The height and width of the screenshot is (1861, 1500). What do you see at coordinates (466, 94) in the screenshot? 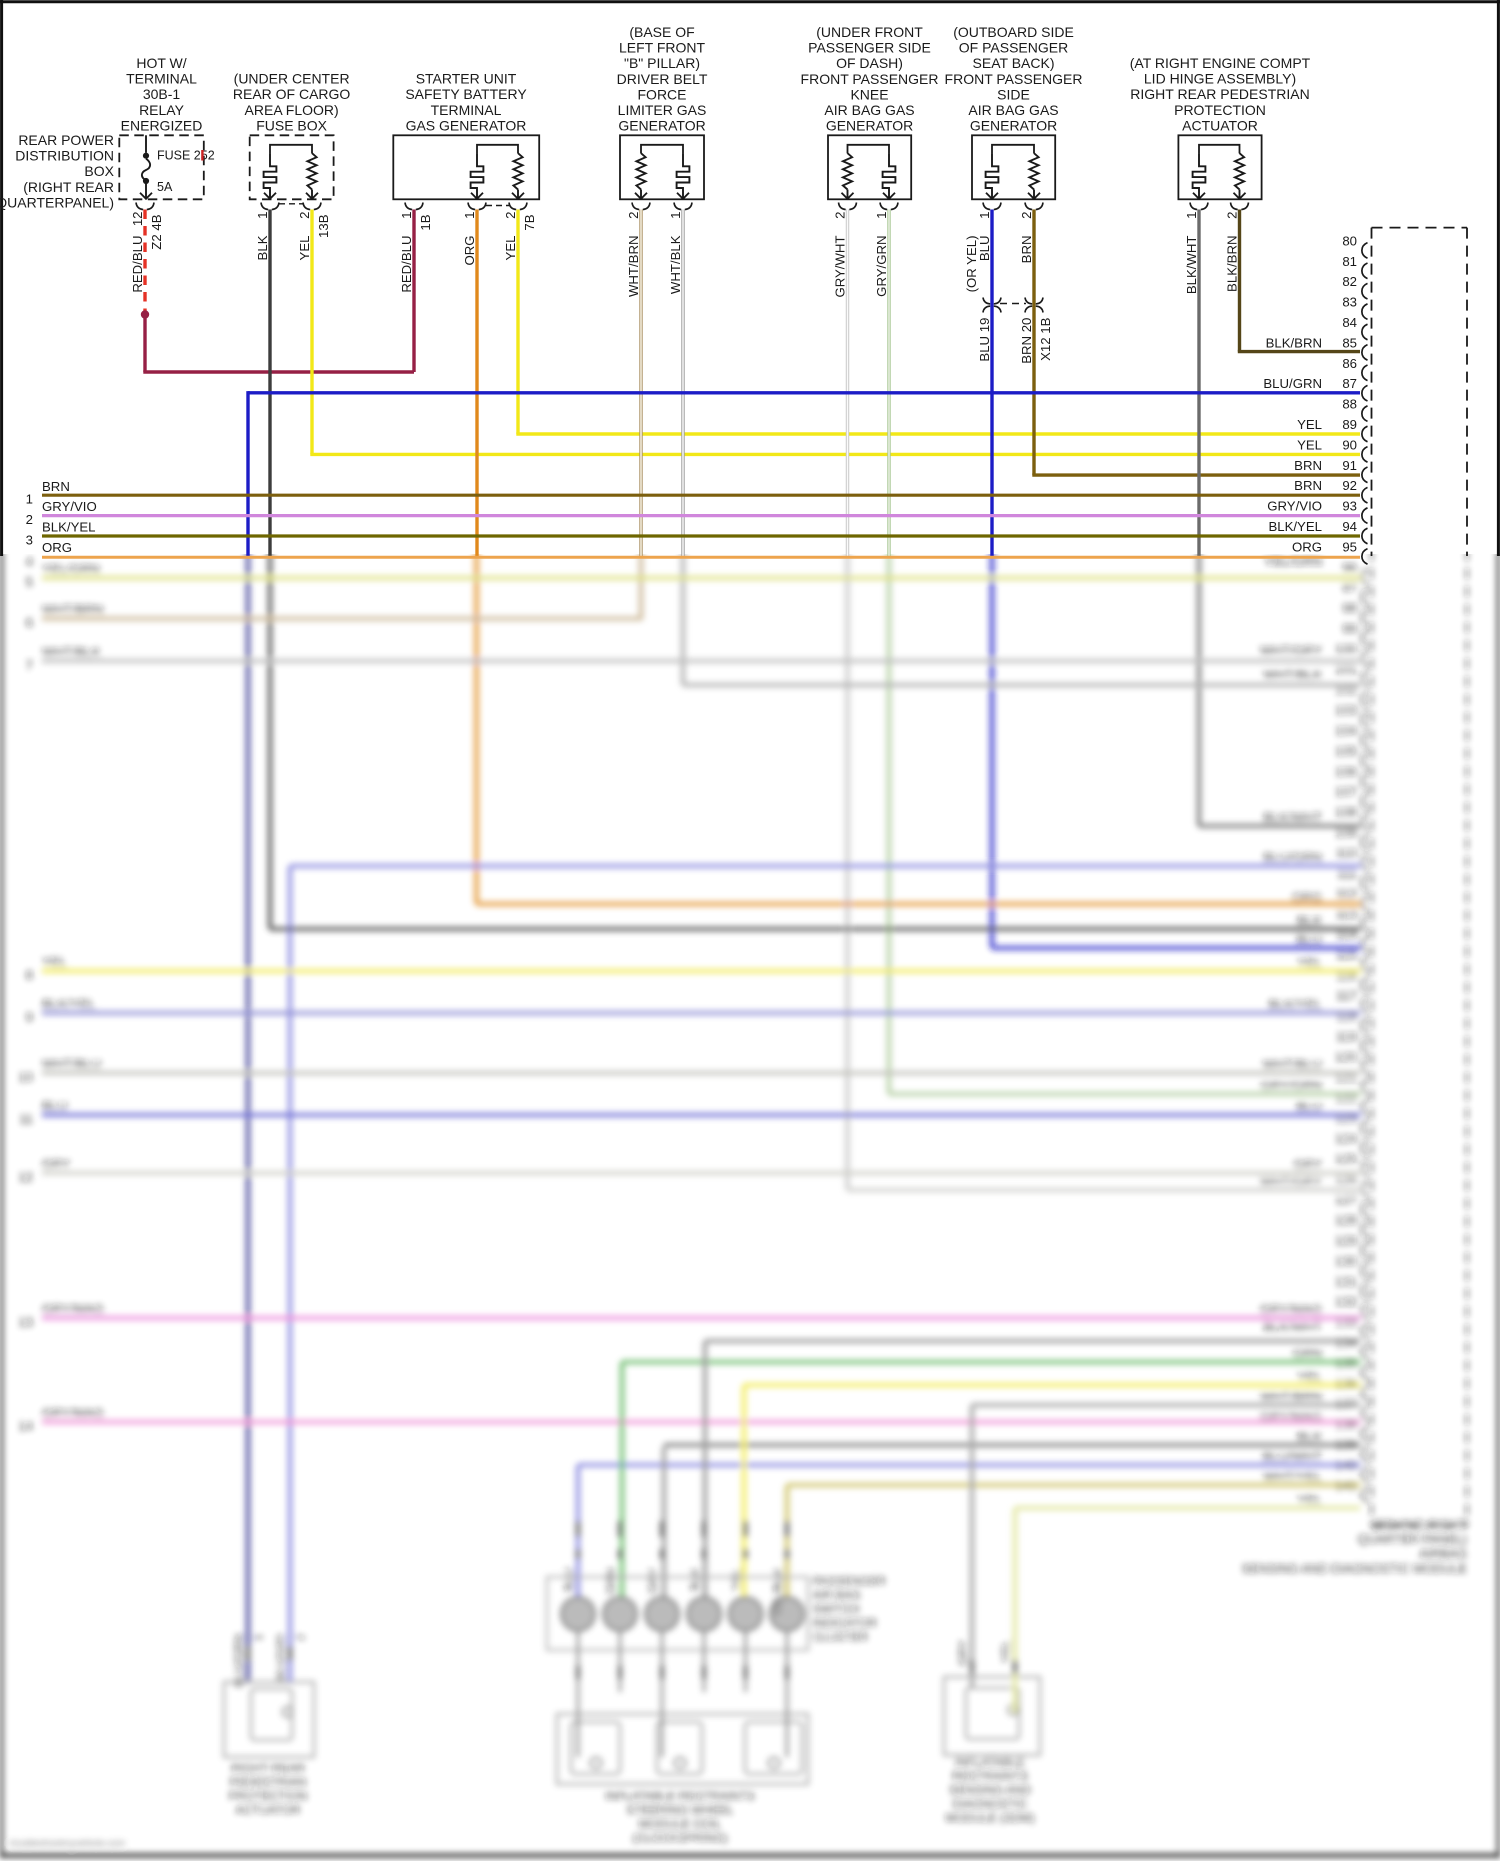
I see `svg-text: SAFETY BATTERY` at bounding box center [466, 94].